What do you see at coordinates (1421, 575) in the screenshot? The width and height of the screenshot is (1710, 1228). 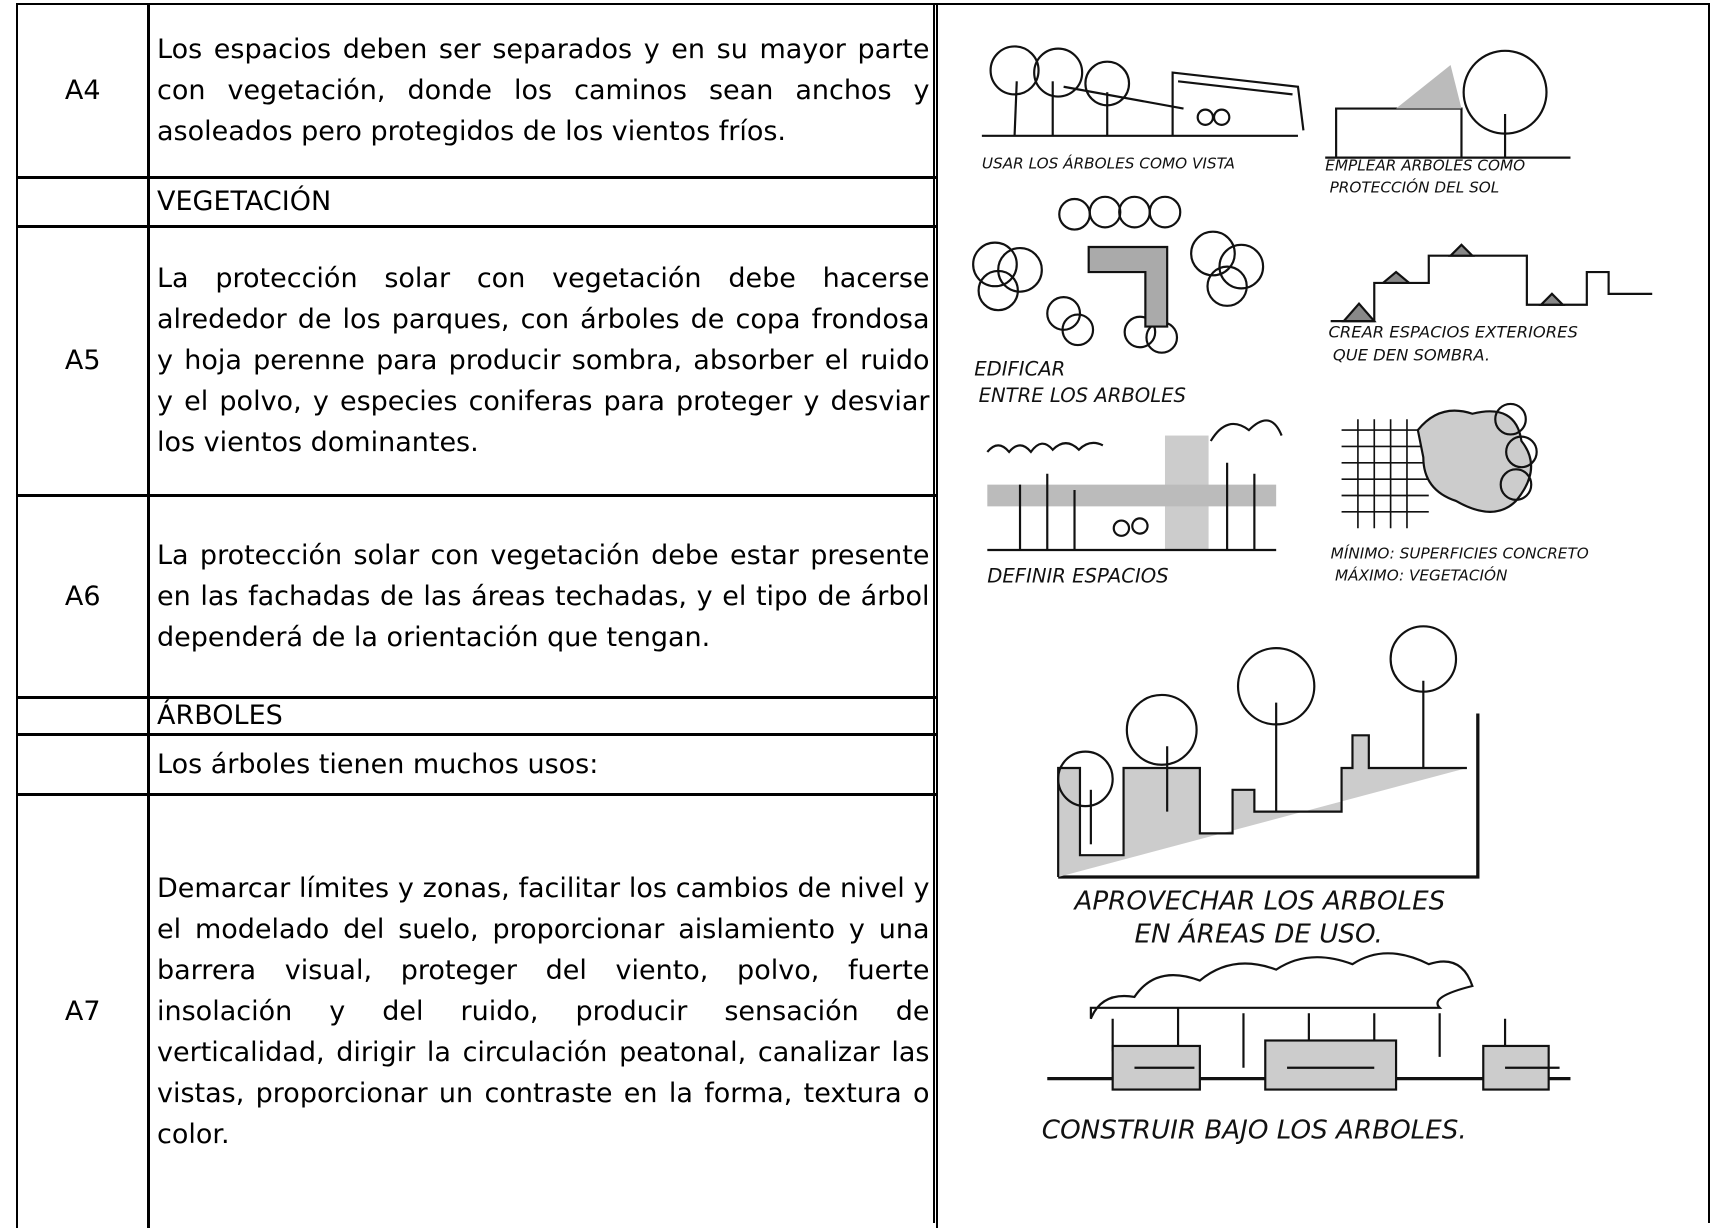 I see `sketch-caption: MÁXIMO: VEGETACIÓN` at bounding box center [1421, 575].